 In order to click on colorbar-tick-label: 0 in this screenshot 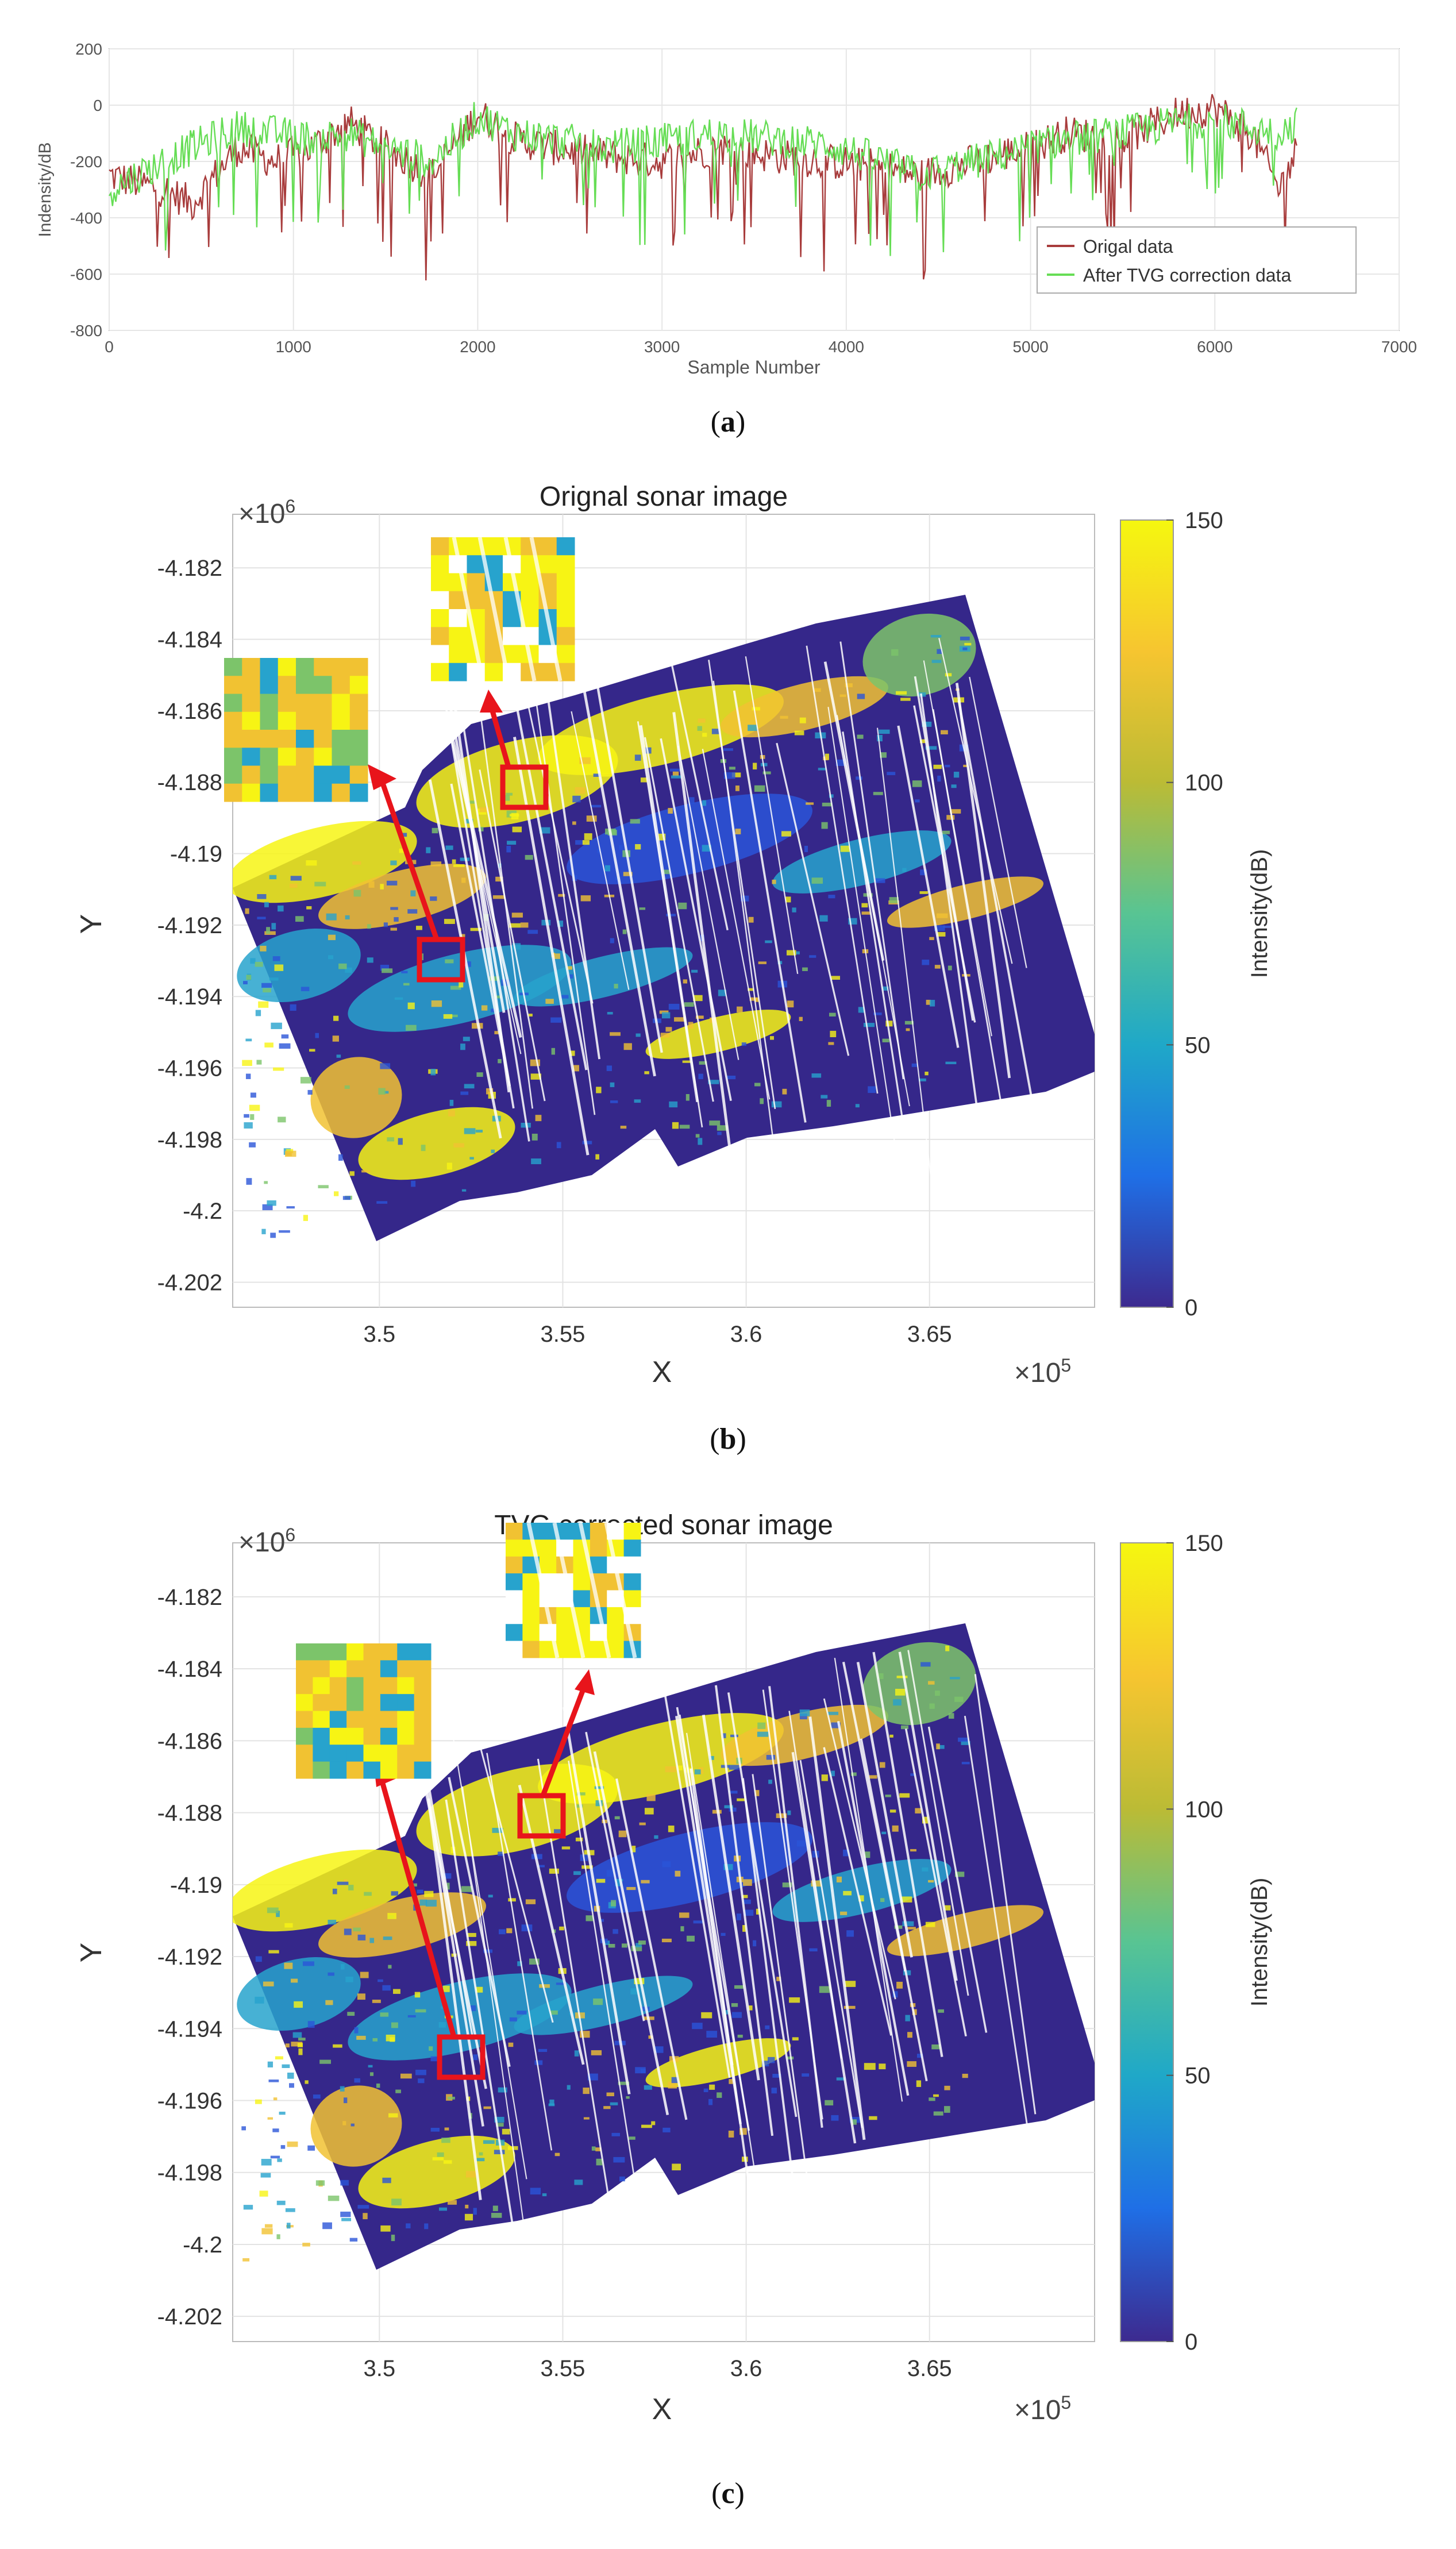, I will do `click(1191, 1307)`.